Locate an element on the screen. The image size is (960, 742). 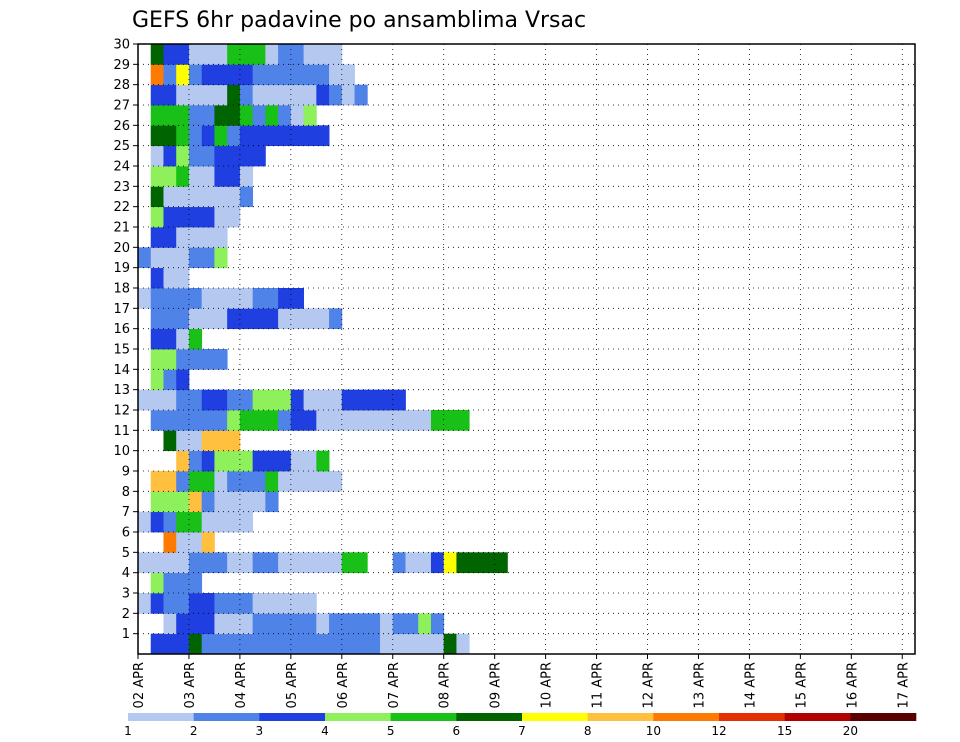
y-tick-label: 7 is located at coordinates (126, 512).